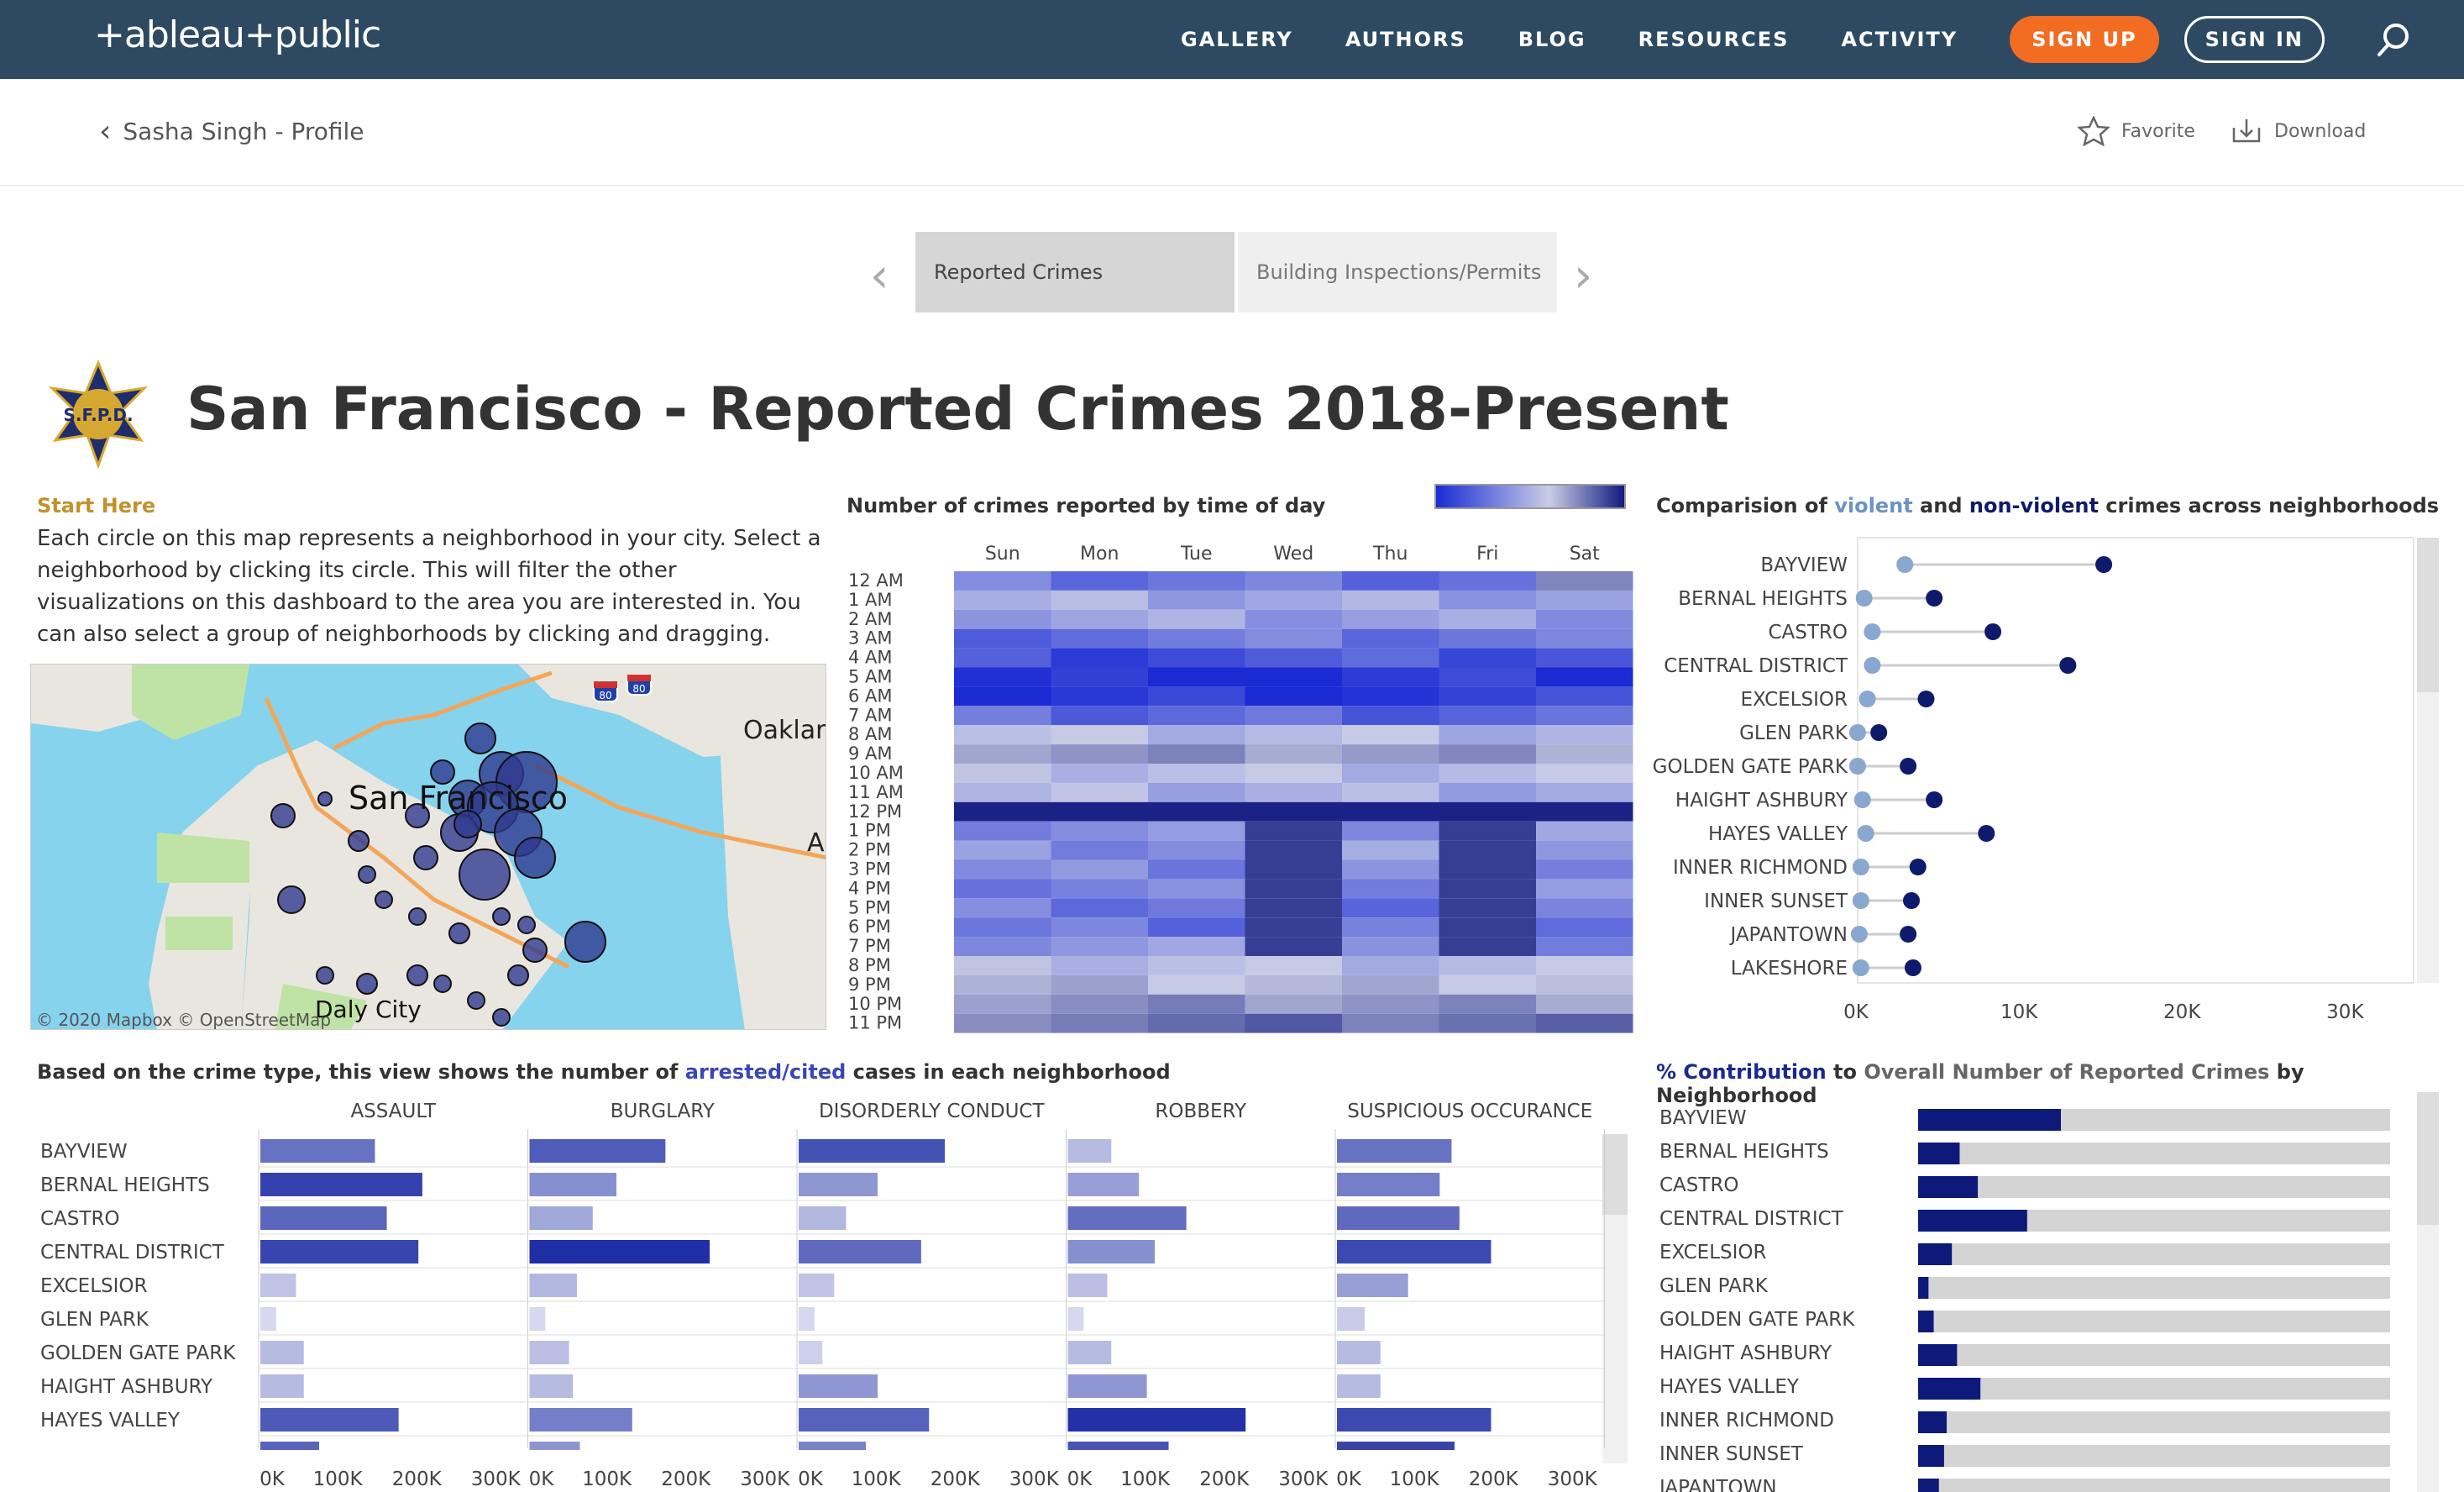  Describe the element at coordinates (2428, 615) in the screenshot. I see `dotplot-scrollbar-thumb` at that location.